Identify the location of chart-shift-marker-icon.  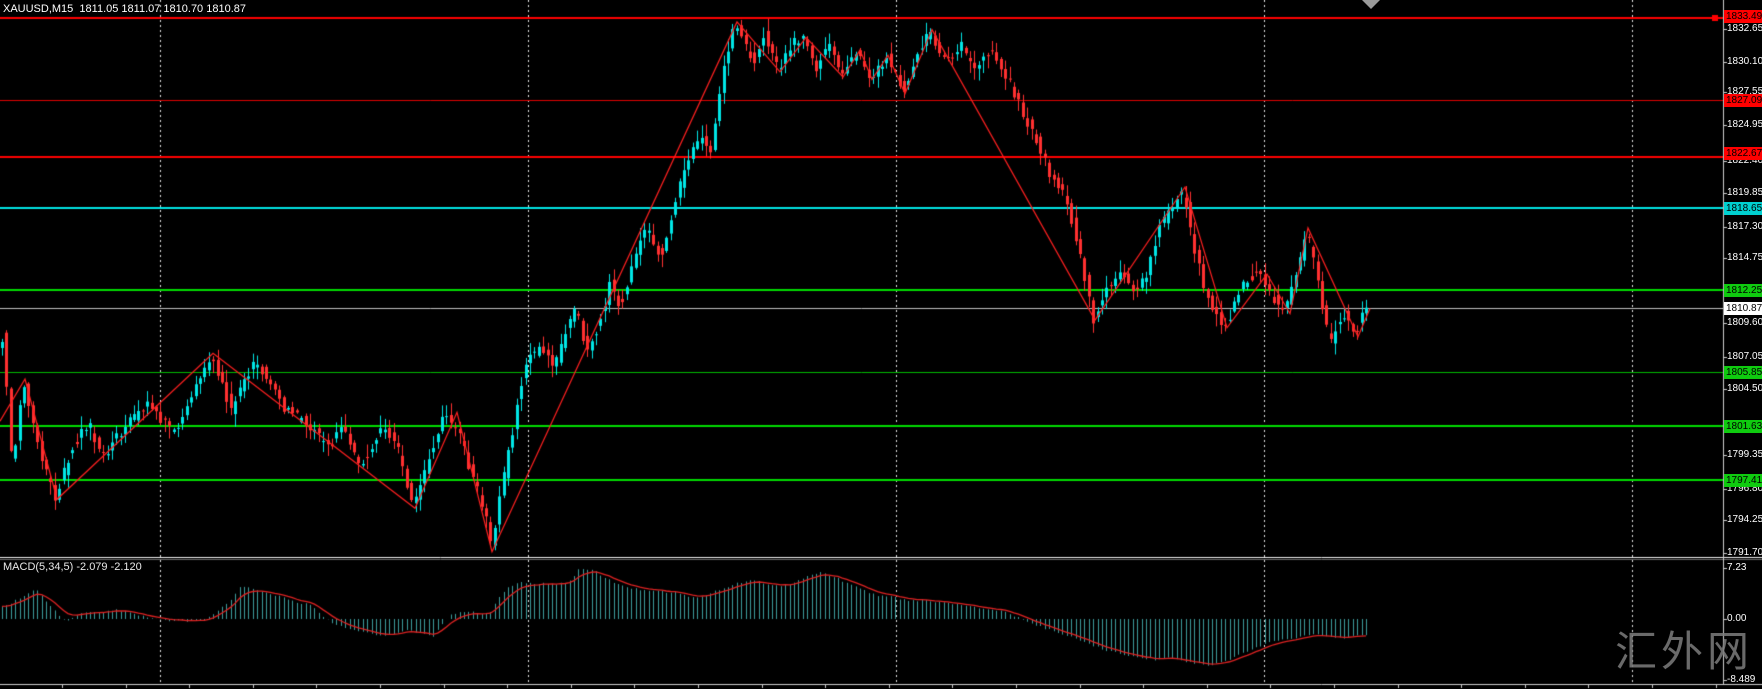
(1371, 4).